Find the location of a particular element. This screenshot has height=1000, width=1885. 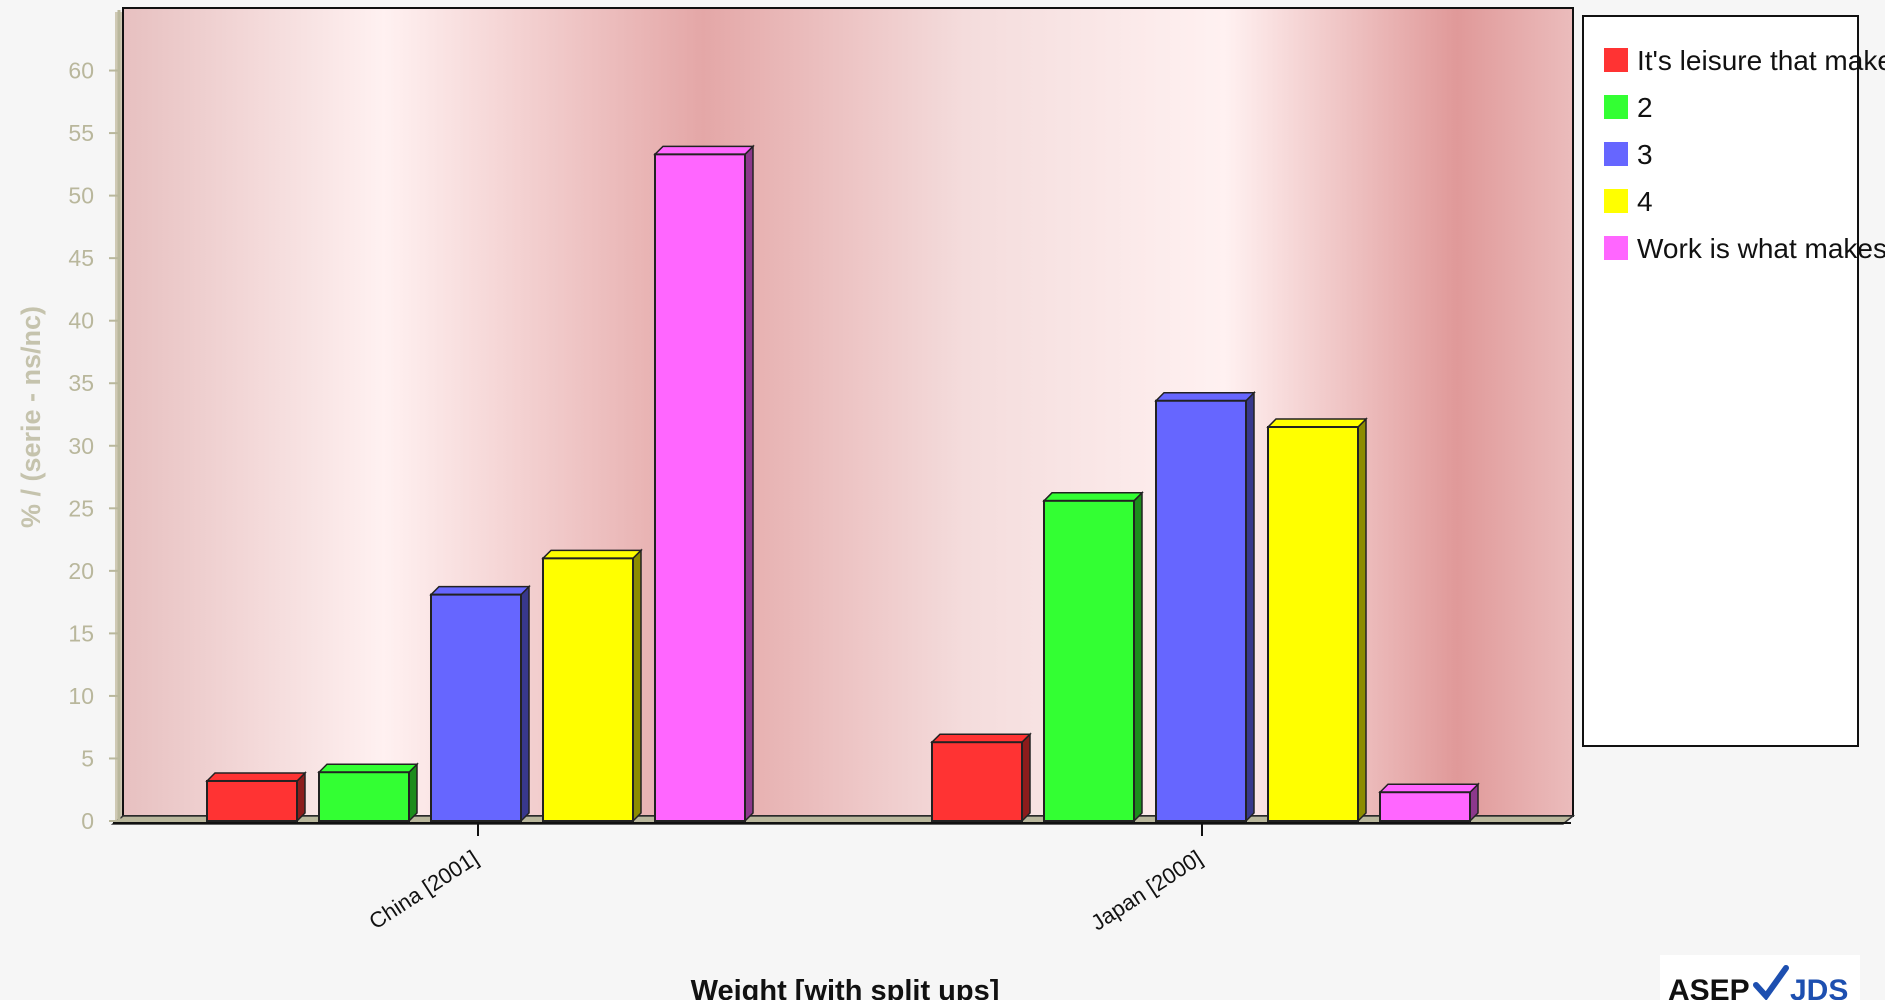

y-tick-label: 10 is located at coordinates (81, 696).